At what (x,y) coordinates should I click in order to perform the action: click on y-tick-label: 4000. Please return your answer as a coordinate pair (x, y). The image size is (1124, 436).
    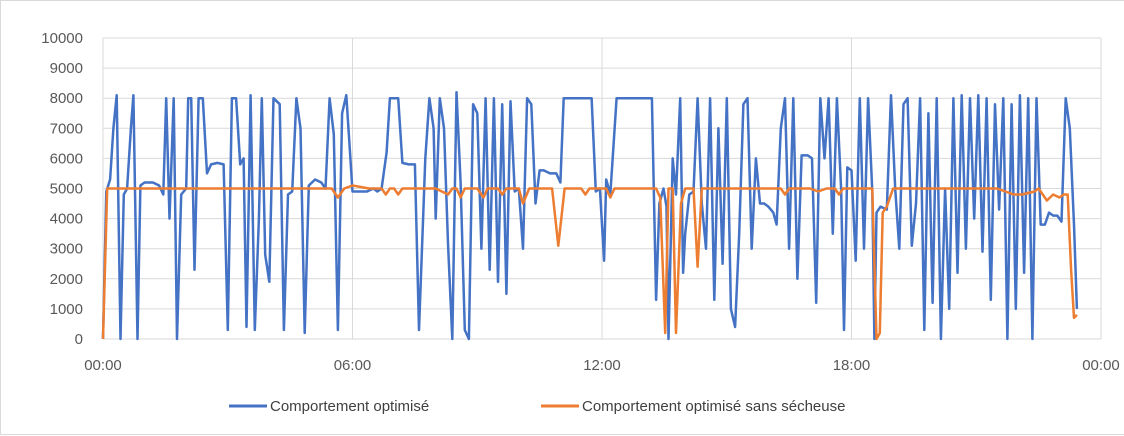
    Looking at the image, I should click on (66, 219).